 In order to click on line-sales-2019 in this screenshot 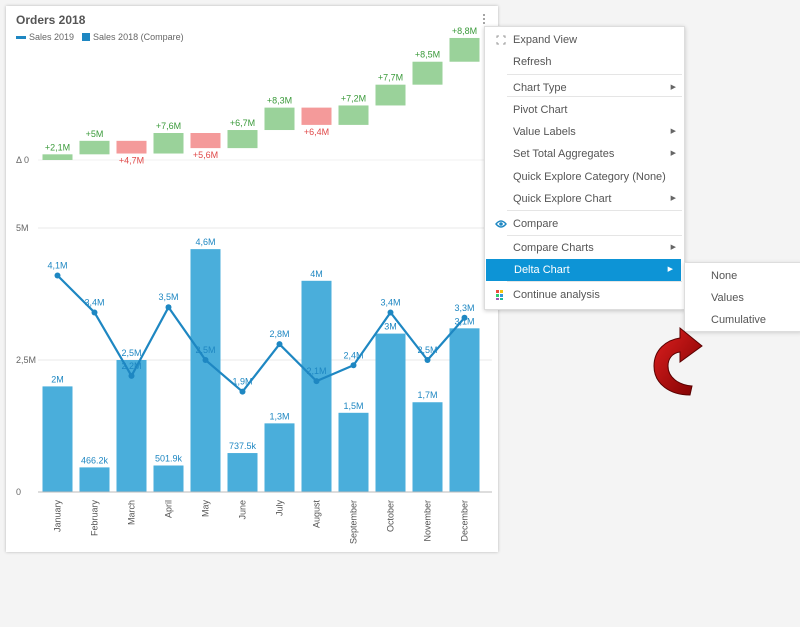, I will do `click(261, 334)`.